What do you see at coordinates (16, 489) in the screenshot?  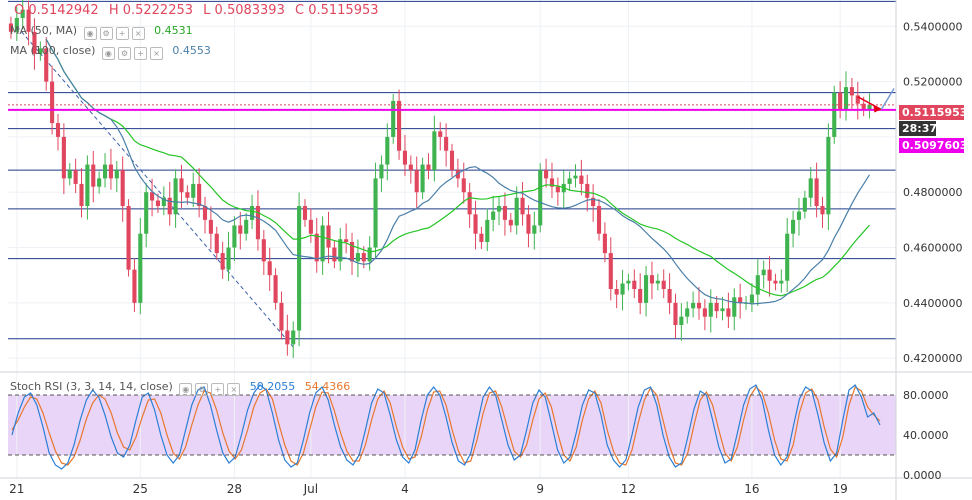 I see `time-tick-label: 21` at bounding box center [16, 489].